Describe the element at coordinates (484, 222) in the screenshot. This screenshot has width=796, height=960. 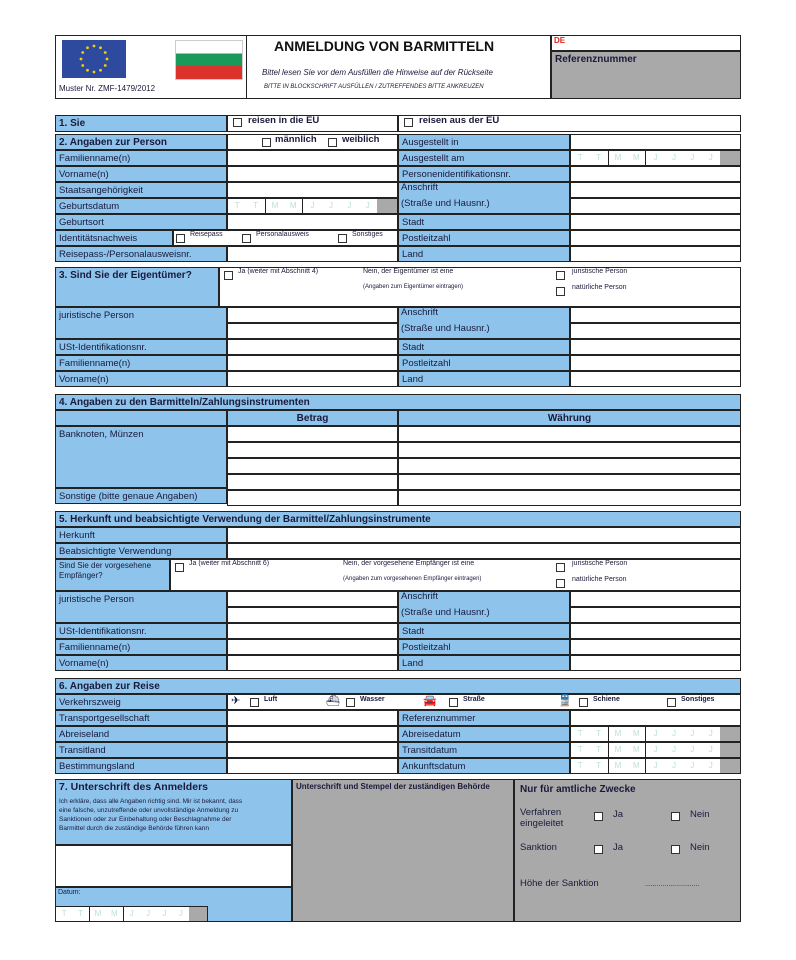
I see `label: Stadt` at that location.